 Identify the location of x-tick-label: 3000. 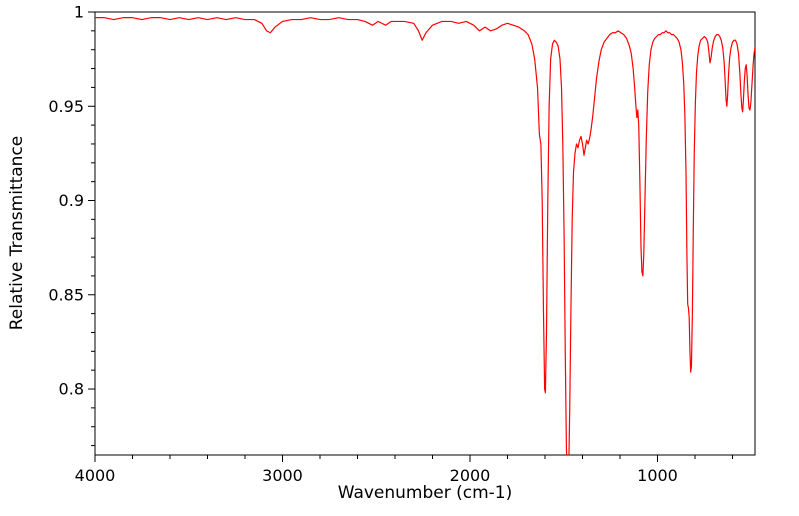
(282, 475).